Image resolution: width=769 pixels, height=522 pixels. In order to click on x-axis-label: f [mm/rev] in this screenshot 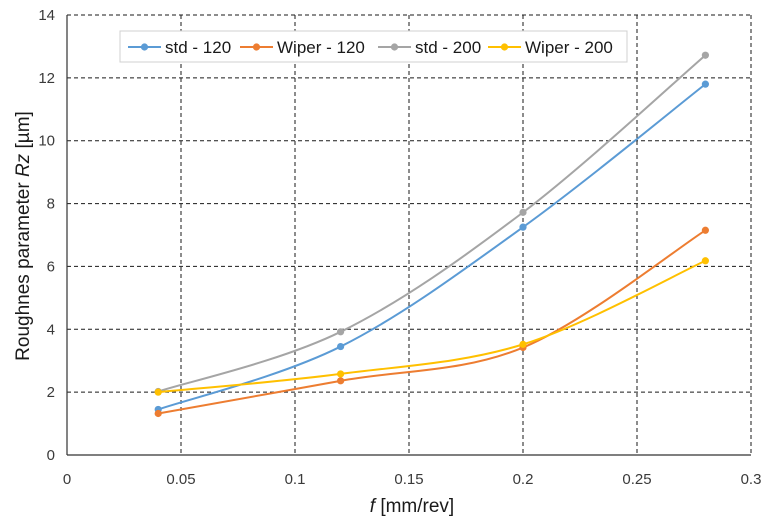, I will do `click(412, 506)`.